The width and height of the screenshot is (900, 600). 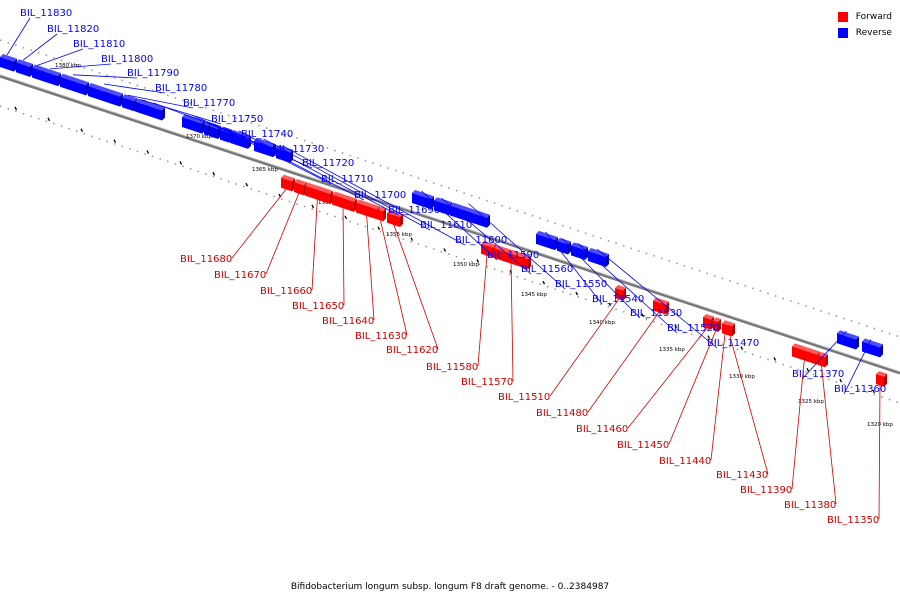 What do you see at coordinates (742, 377) in the screenshot?
I see `scale-tick-label: 1330 kbp` at bounding box center [742, 377].